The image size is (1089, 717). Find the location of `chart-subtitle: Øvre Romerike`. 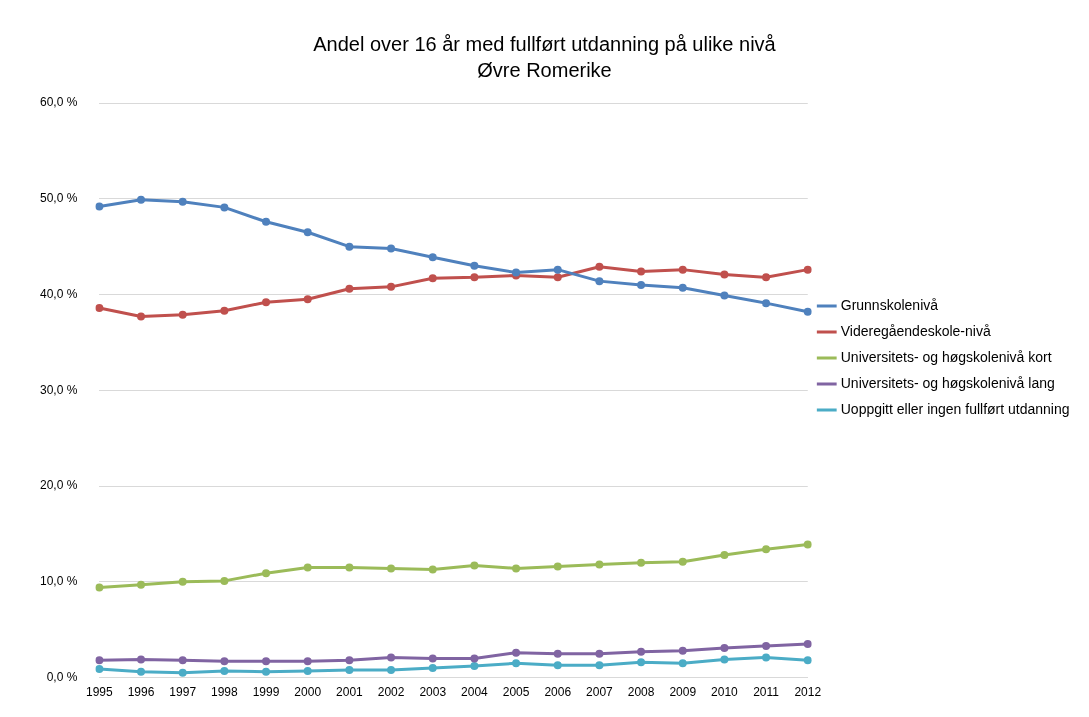

chart-subtitle: Øvre Romerike is located at coordinates (544, 69).